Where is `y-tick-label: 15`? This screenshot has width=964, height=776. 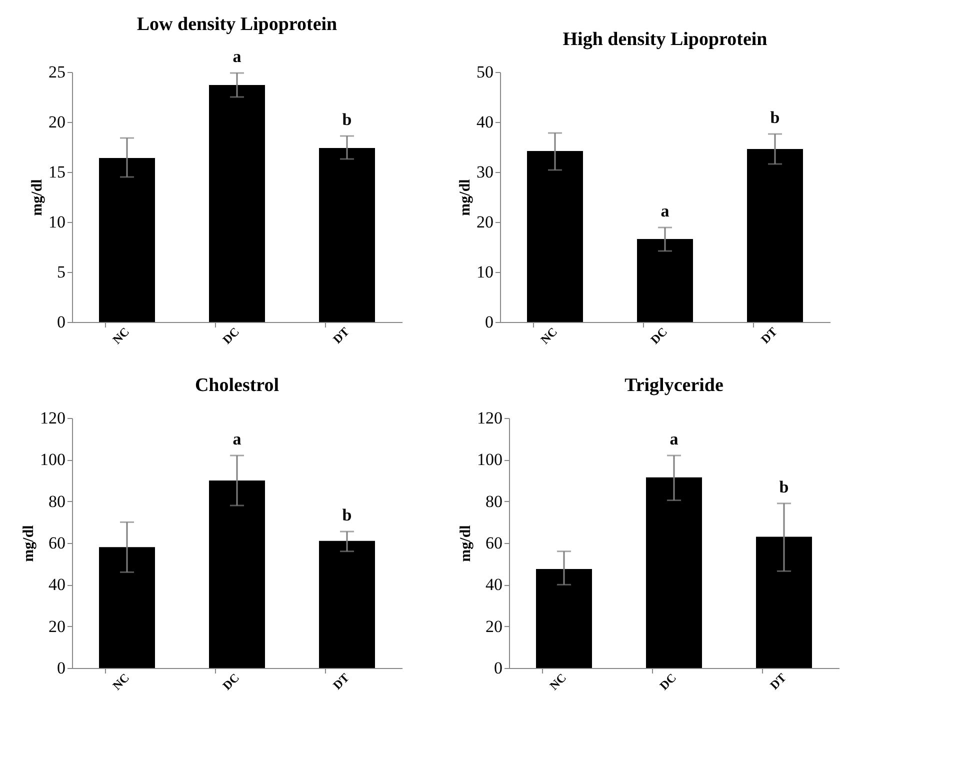 y-tick-label: 15 is located at coordinates (57, 172).